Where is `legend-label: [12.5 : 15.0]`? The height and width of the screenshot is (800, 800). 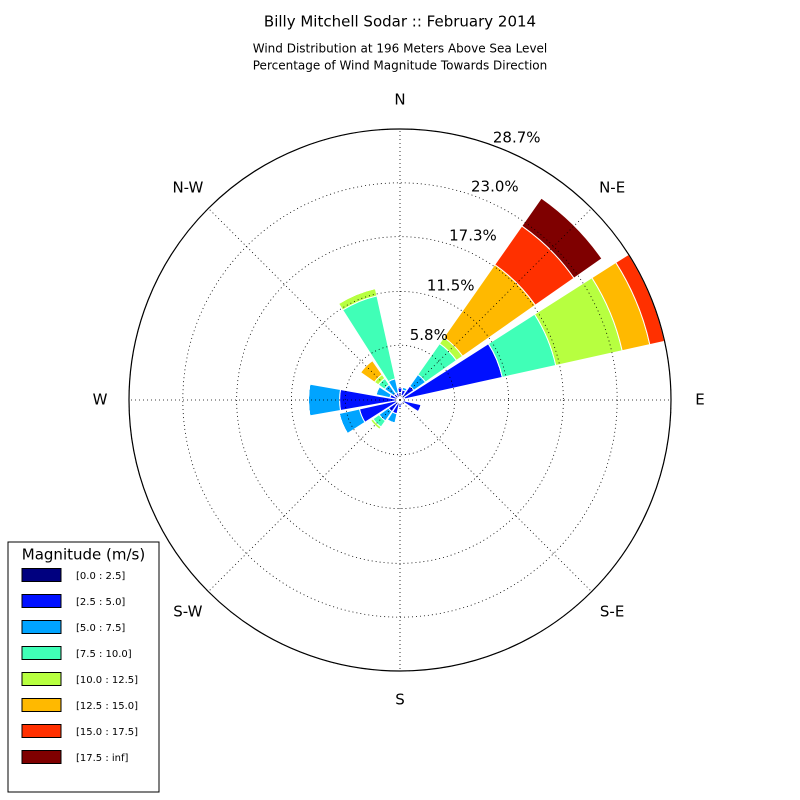 legend-label: [12.5 : 15.0] is located at coordinates (107, 706).